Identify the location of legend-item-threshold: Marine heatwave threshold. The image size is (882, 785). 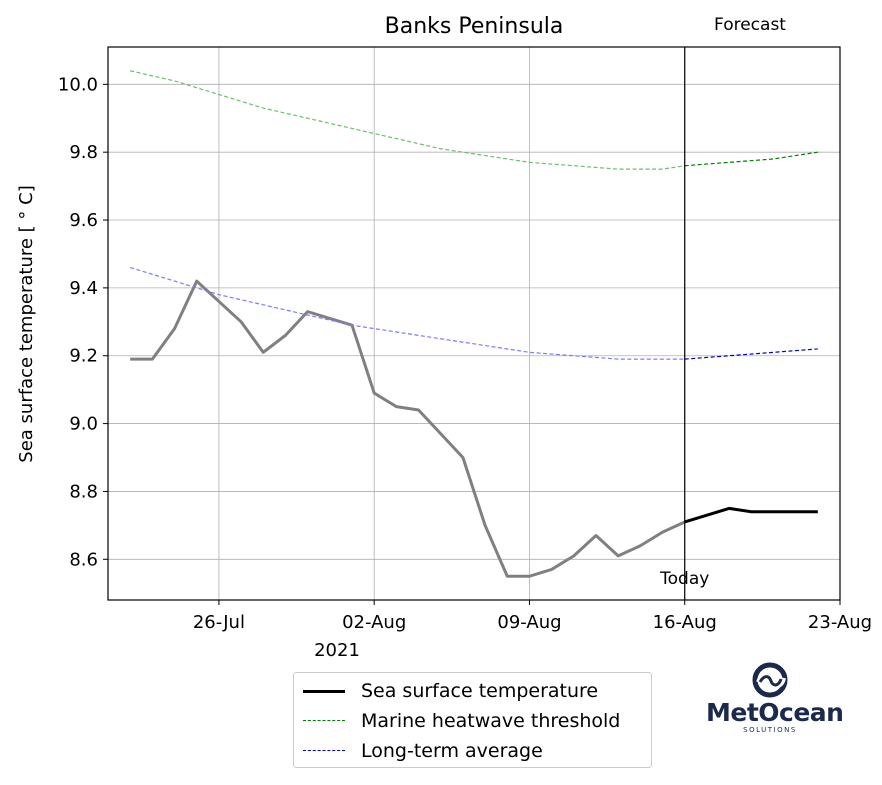
(472, 721).